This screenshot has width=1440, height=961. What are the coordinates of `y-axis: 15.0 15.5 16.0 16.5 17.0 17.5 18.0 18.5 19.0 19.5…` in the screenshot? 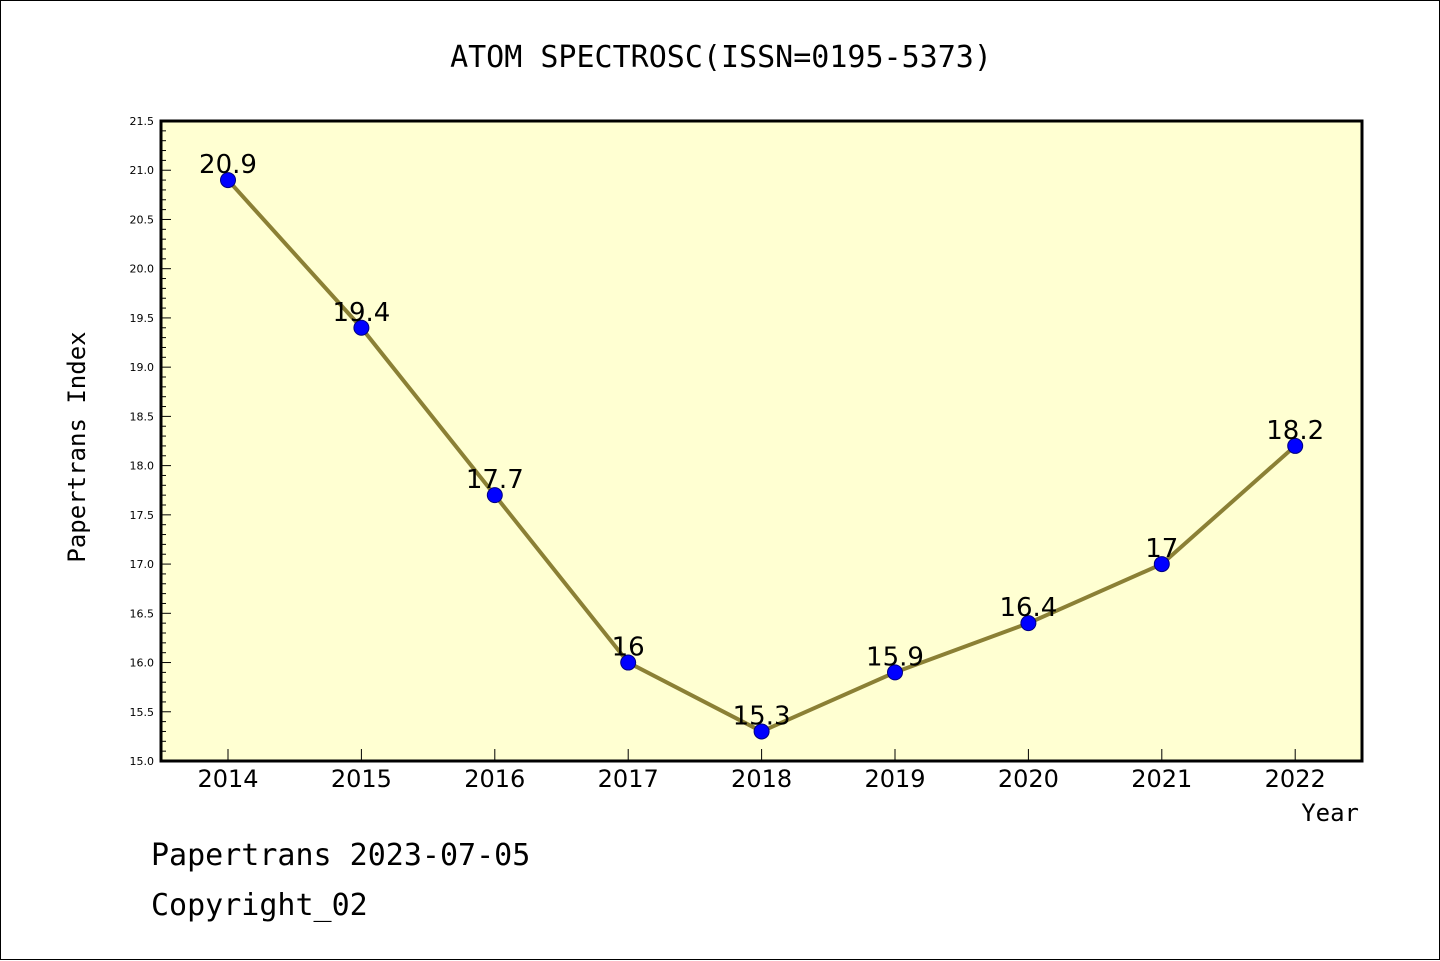 It's located at (150, 441).